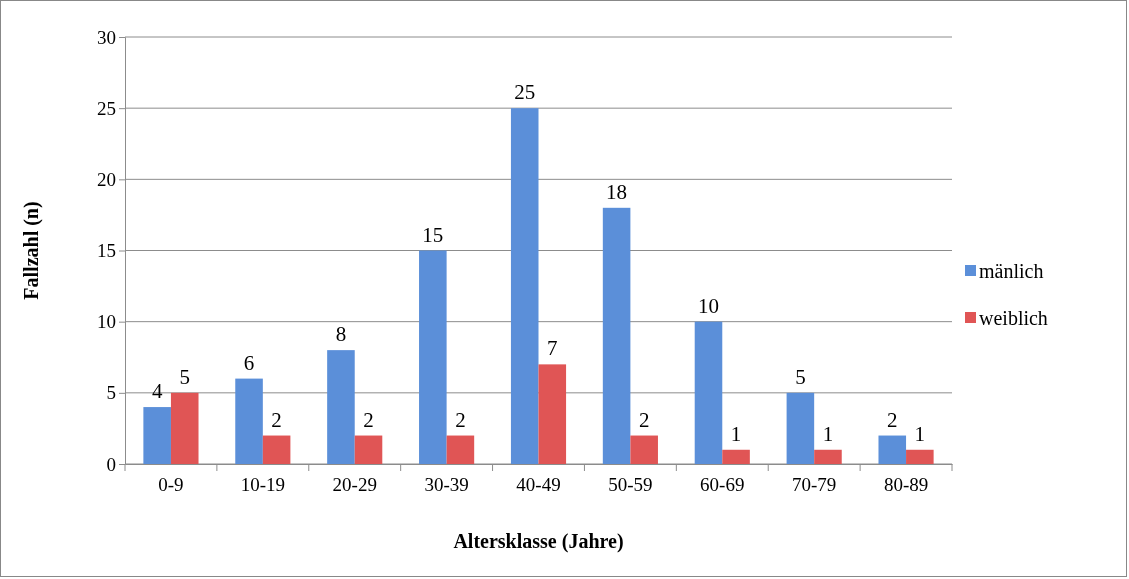 This screenshot has height=579, width=1129. Describe the element at coordinates (1013, 318) in the screenshot. I see `legend-label: weiblich` at that location.